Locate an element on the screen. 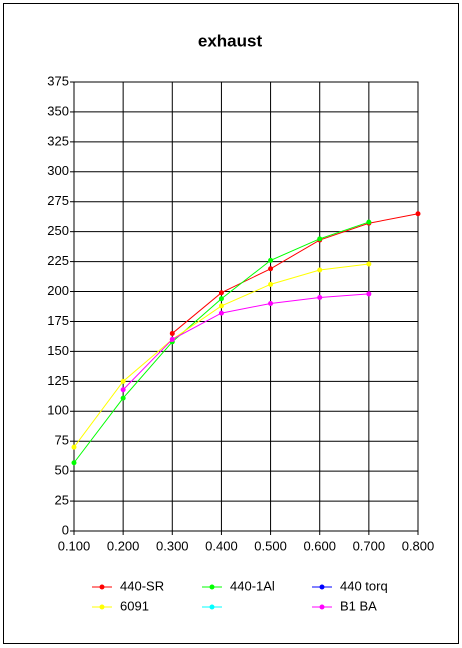 The width and height of the screenshot is (462, 648). x-tick-label: 0.500 is located at coordinates (270, 545).